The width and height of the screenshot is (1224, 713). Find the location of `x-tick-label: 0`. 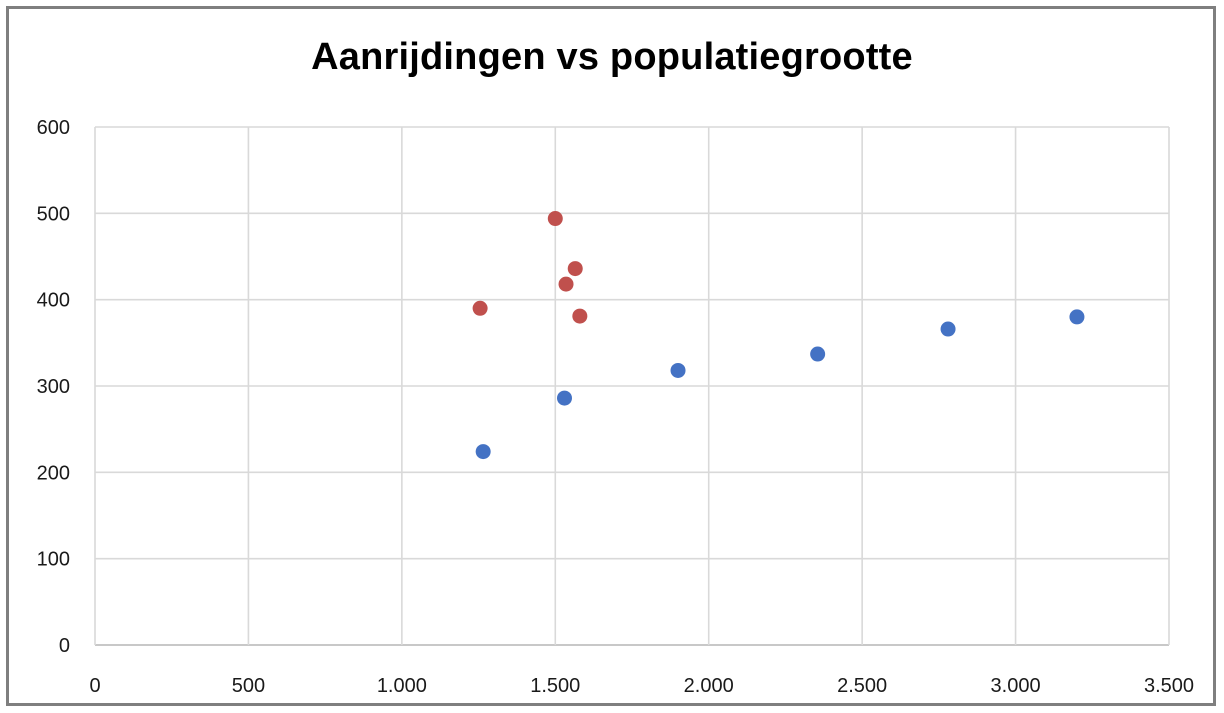

x-tick-label: 0 is located at coordinates (94, 686).